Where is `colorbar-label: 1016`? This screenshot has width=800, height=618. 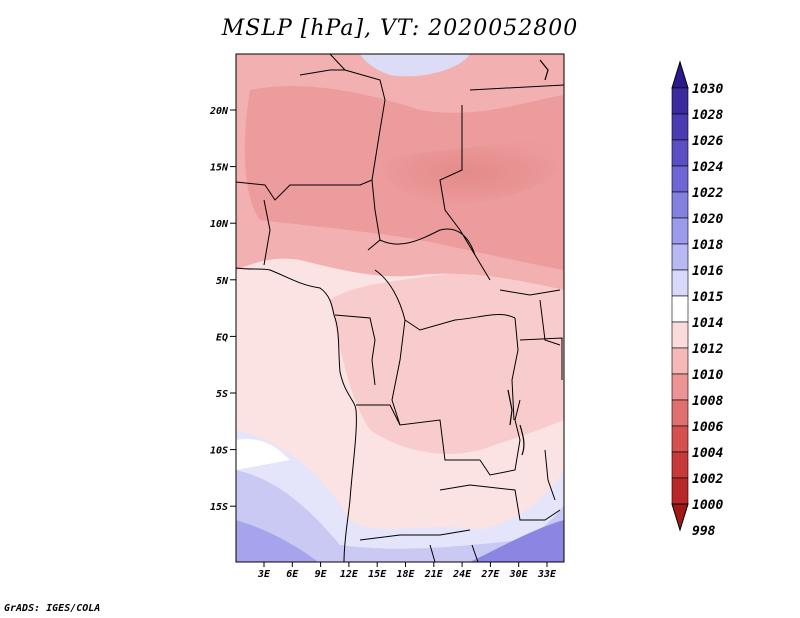 colorbar-label: 1016 is located at coordinates (707, 271).